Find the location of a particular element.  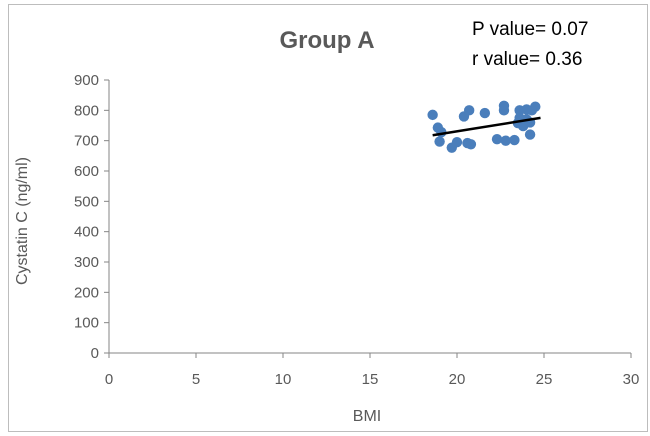

chart-title: Group A is located at coordinates (326, 40).